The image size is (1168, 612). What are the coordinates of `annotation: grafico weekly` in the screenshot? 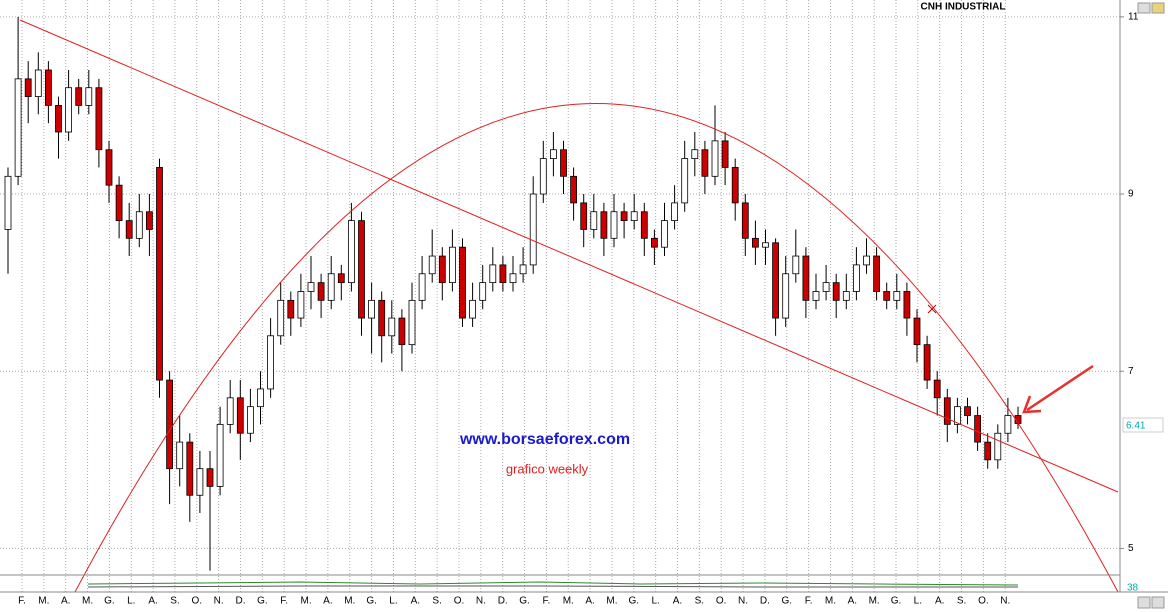 It's located at (547, 468).